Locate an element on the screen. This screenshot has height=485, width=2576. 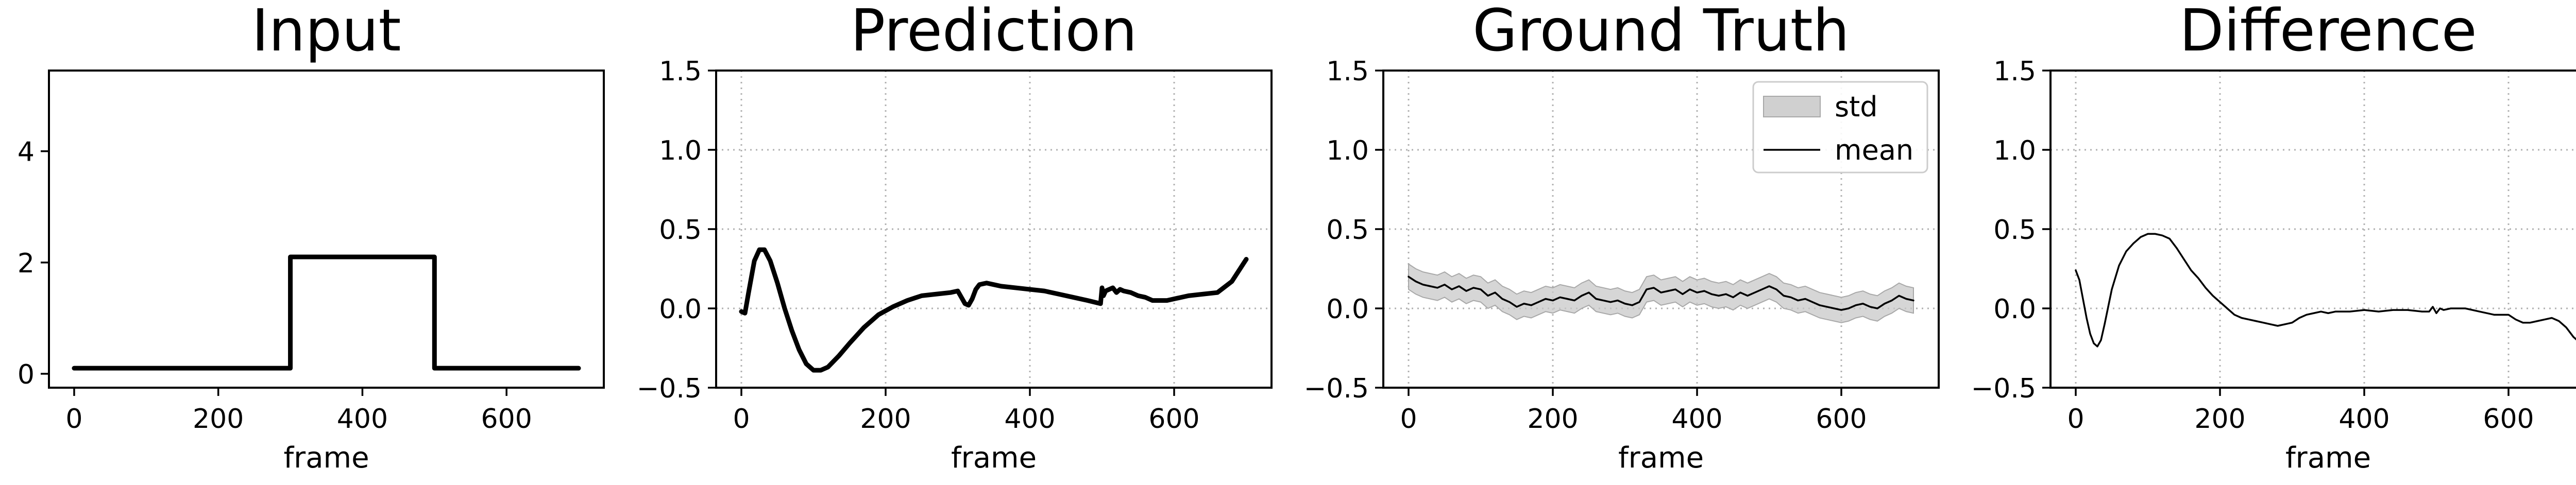
mean-line is located at coordinates (1661, 293).